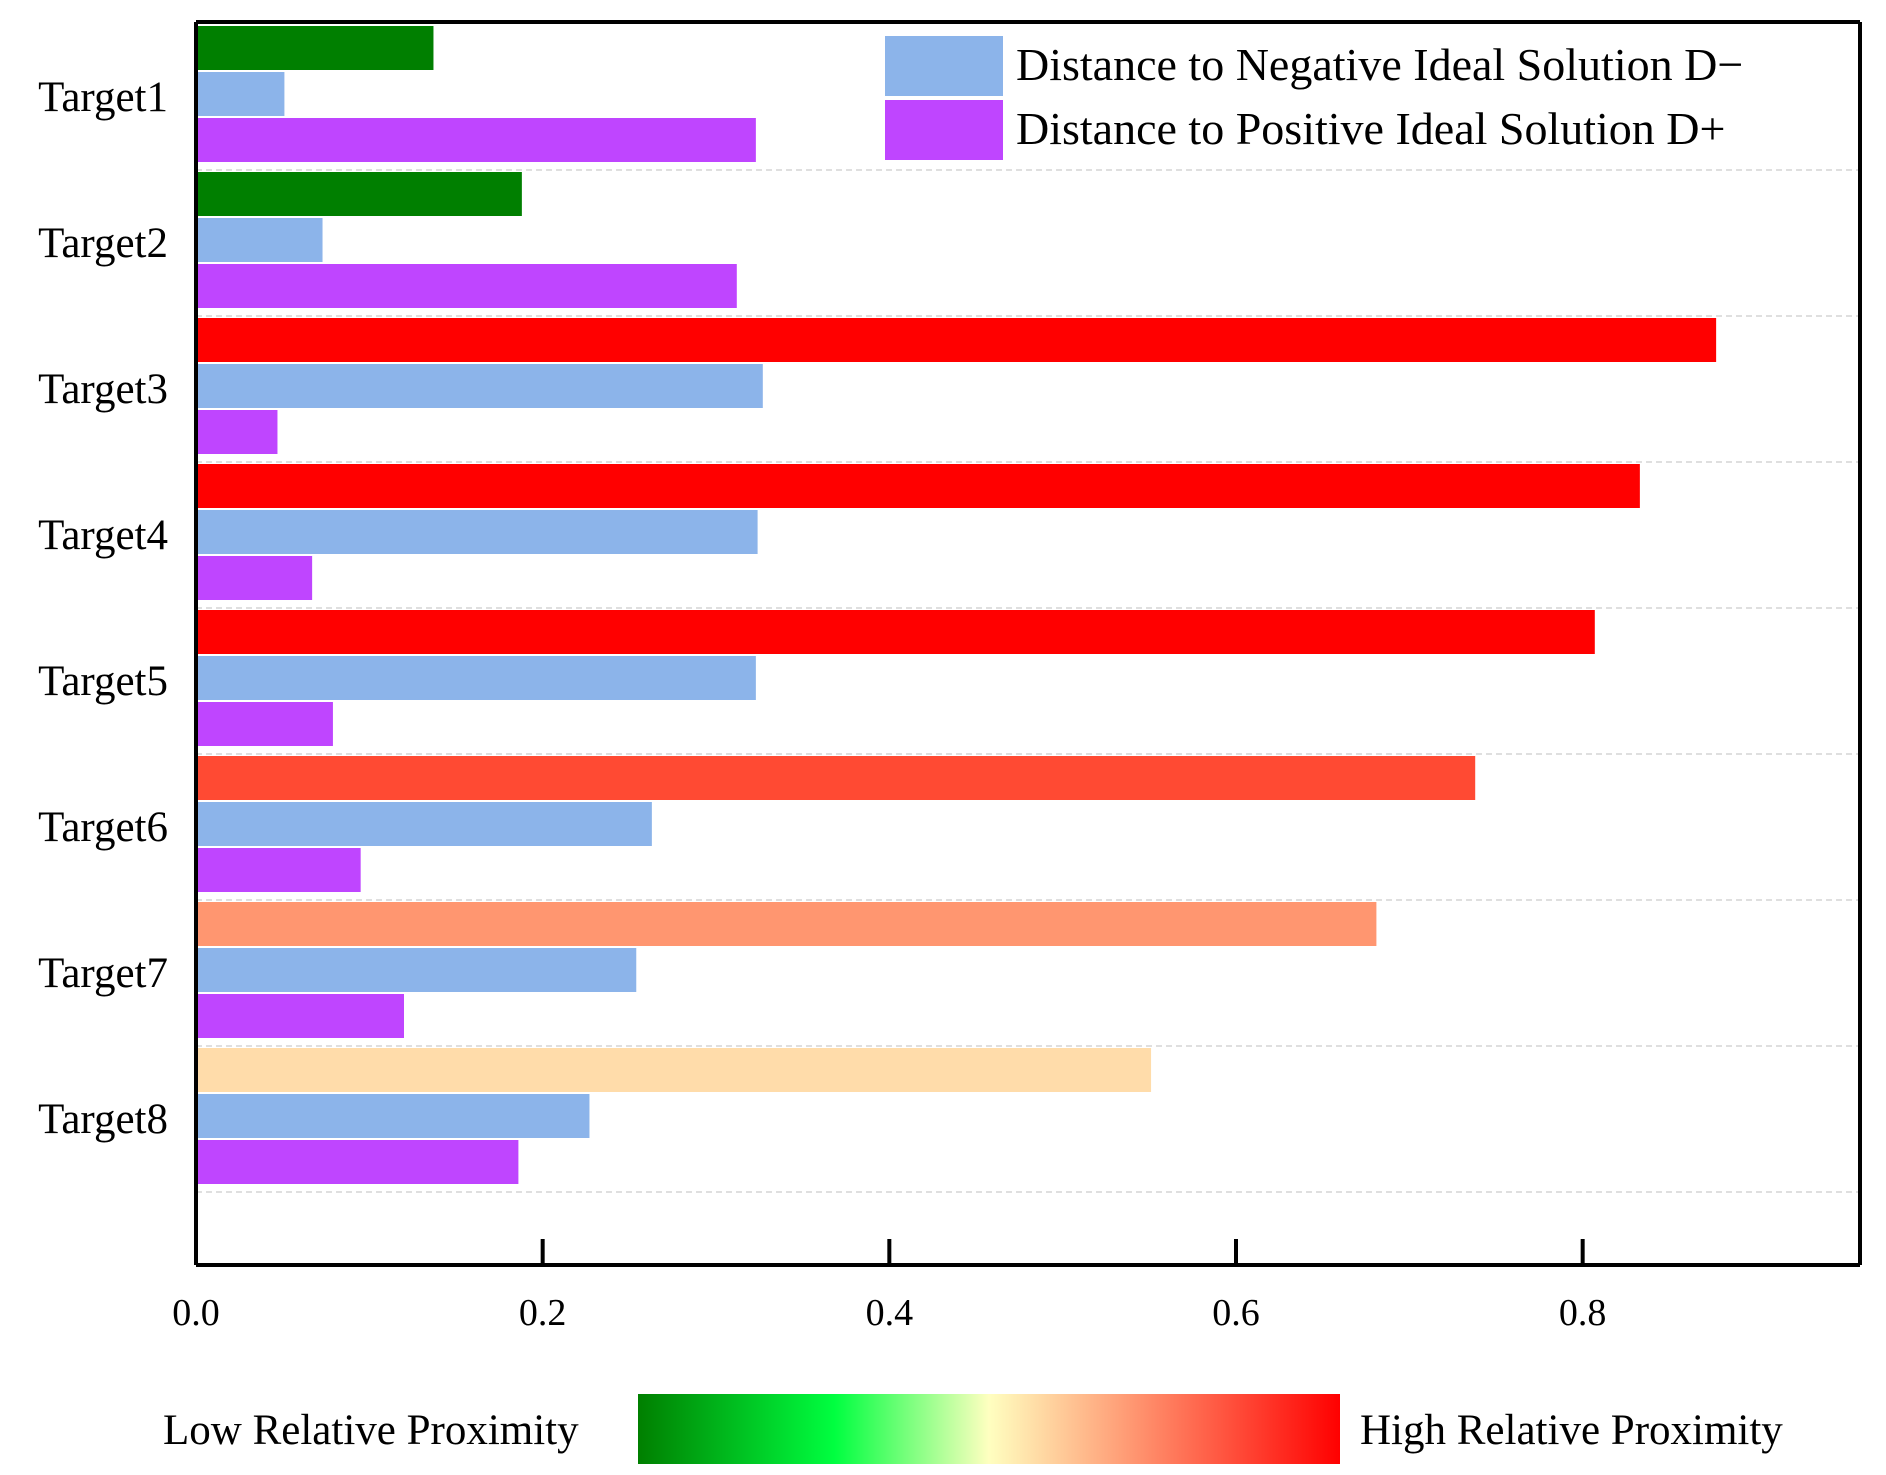 The width and height of the screenshot is (1886, 1475). I want to click on x-axis-ticks: 0.0 0.2 0.4 0.6 0.8, so click(889, 1286).